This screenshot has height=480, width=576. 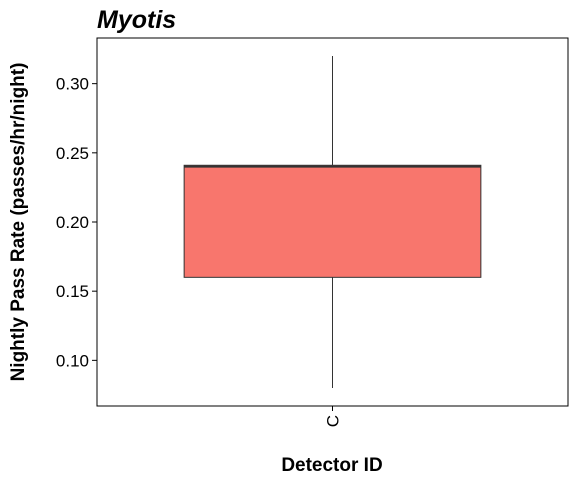 I want to click on y-tick-label: 0.30, so click(x=72, y=84).